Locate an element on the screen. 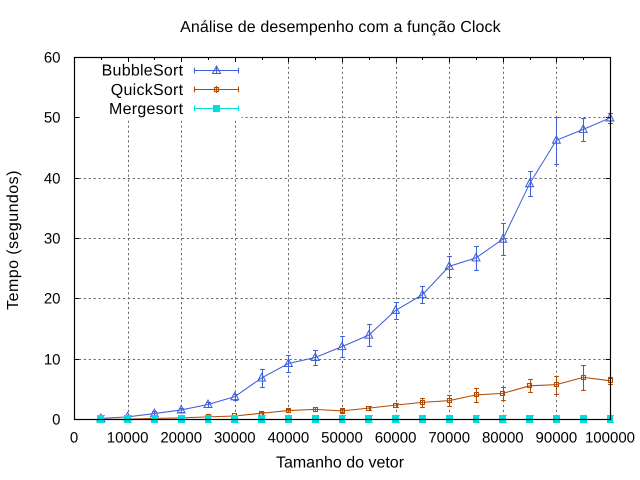 The height and width of the screenshot is (480, 640). svg-text: 70000 is located at coordinates (449, 437).